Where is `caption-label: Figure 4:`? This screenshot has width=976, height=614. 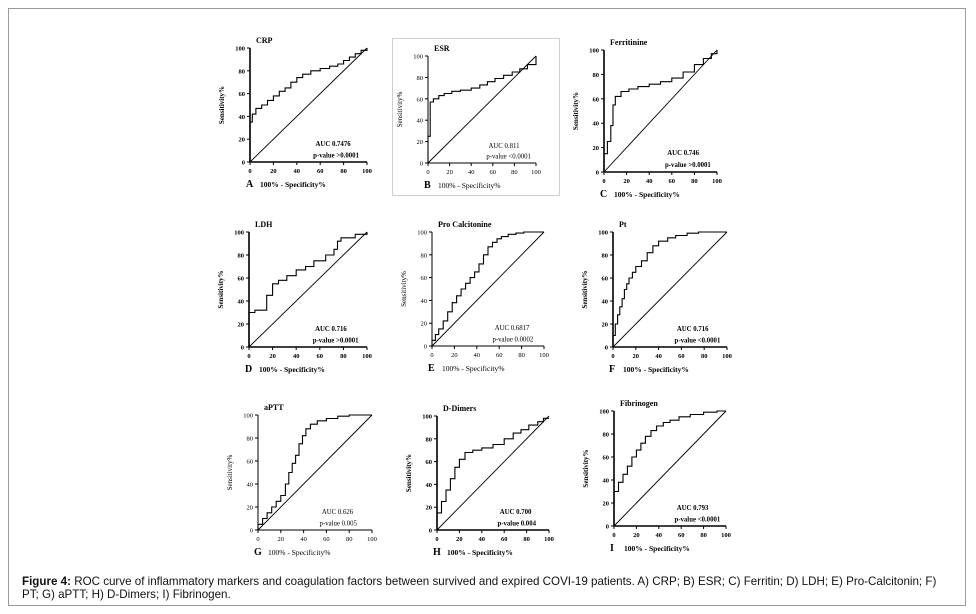 caption-label: Figure 4: is located at coordinates (46, 581).